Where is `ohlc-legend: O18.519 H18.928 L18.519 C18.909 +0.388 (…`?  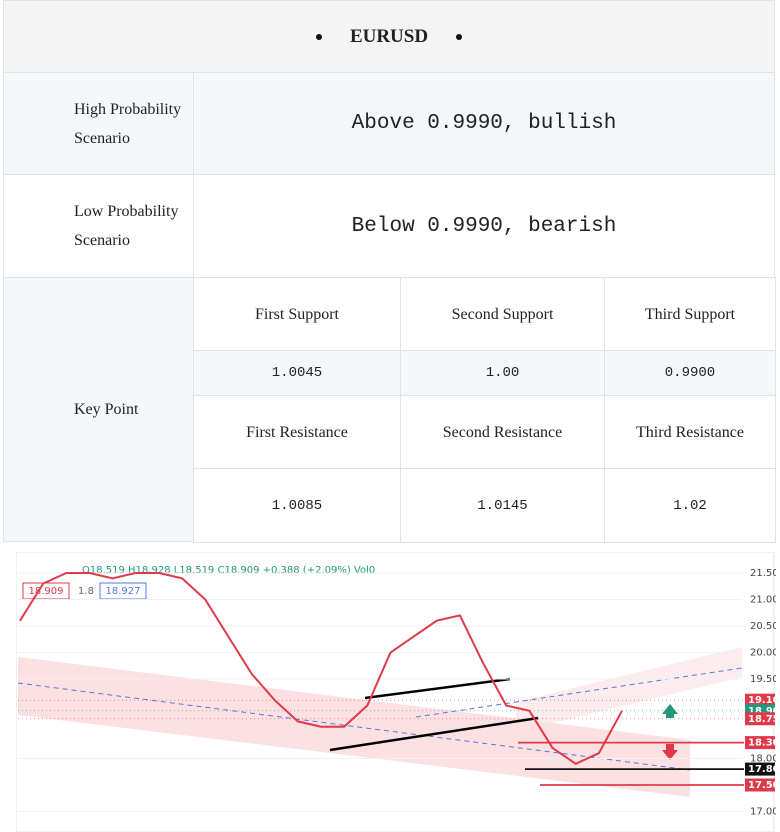
ohlc-legend: O18.519 H18.928 L18.519 C18.909 +0.388 (… is located at coordinates (228, 570).